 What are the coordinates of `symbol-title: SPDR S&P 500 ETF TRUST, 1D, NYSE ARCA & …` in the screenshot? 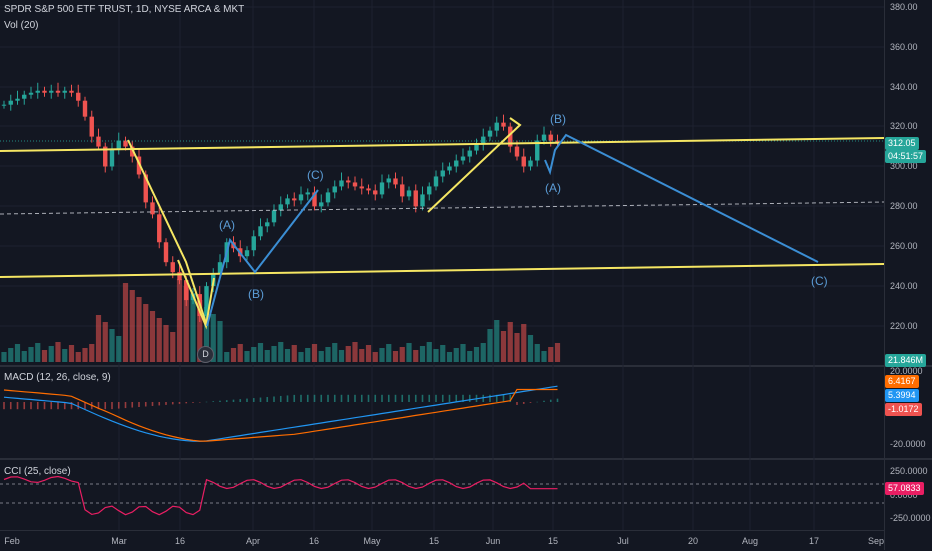 It's located at (124, 9).